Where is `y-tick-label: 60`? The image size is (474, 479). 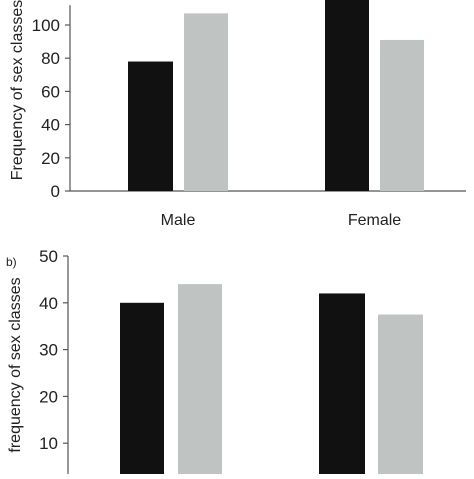 y-tick-label: 60 is located at coordinates (50, 91).